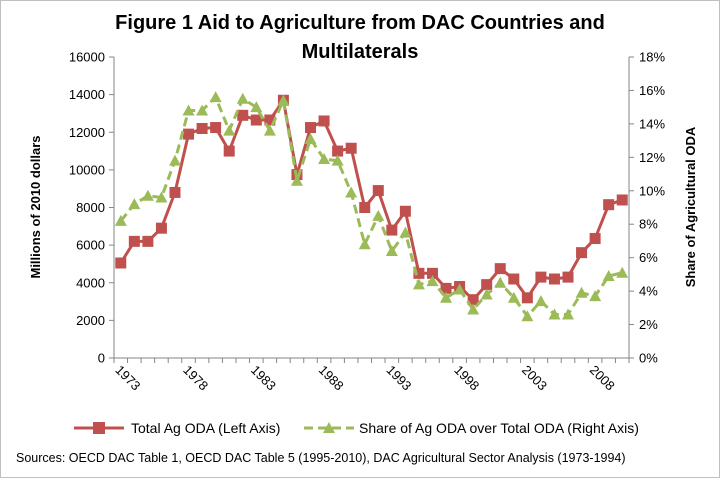 Image resolution: width=720 pixels, height=478 pixels. I want to click on x-tick-label: 1998, so click(466, 377).